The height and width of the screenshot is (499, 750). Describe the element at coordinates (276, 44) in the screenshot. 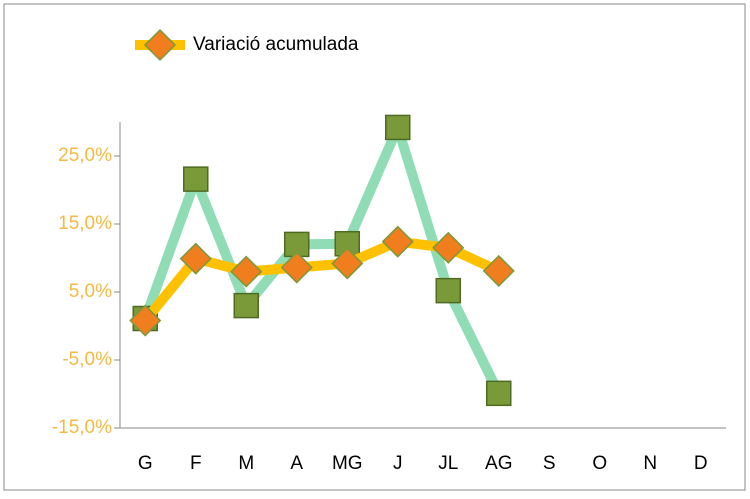

I see `legend-label: Variació acumulada` at that location.